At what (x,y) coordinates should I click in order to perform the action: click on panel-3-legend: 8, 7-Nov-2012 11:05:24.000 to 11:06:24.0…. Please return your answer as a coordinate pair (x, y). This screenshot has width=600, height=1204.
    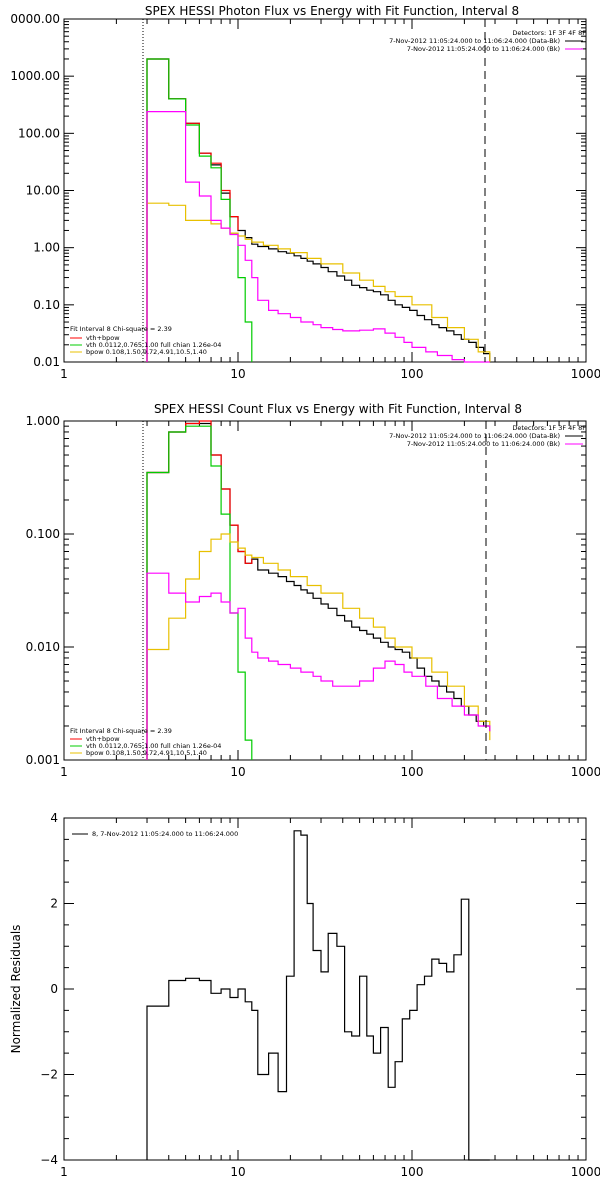
    Looking at the image, I should click on (165, 834).